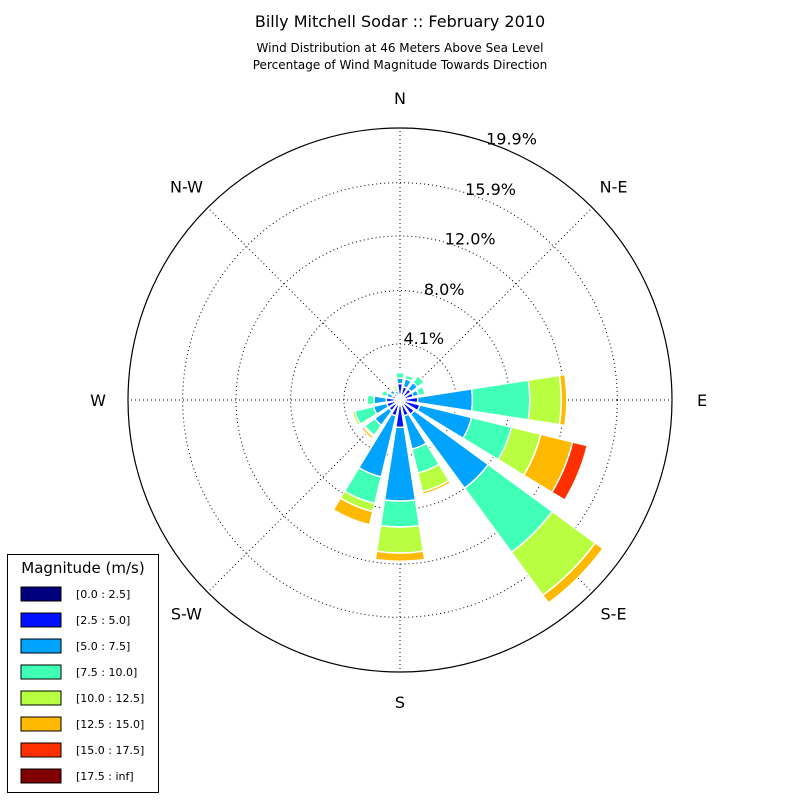 This screenshot has width=800, height=800. What do you see at coordinates (105, 776) in the screenshot?
I see `legend-entry-label: [17.5 : inf]` at bounding box center [105, 776].